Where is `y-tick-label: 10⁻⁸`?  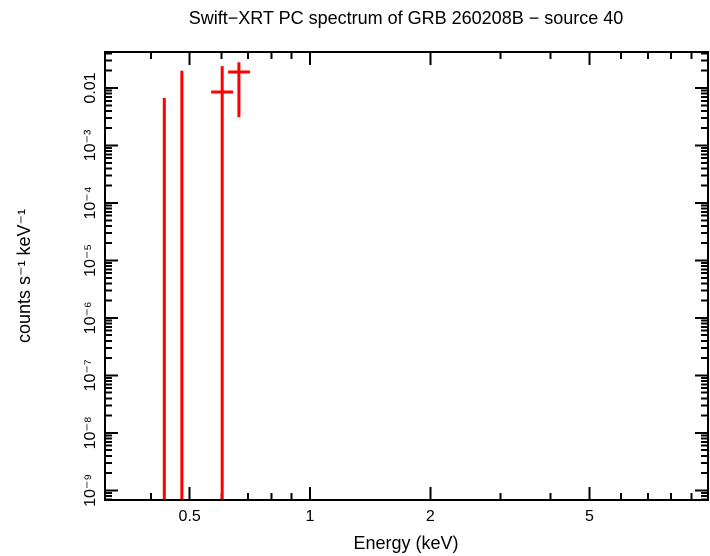
y-tick-label: 10⁻⁸ is located at coordinates (90, 432).